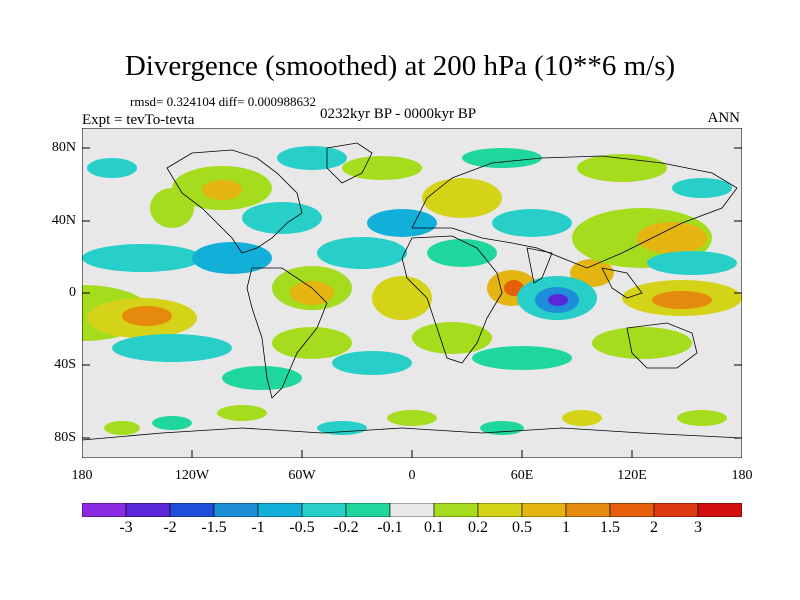 The height and width of the screenshot is (600, 800). Describe the element at coordinates (63, 220) in the screenshot. I see `lat-label-40n: 40N` at that location.